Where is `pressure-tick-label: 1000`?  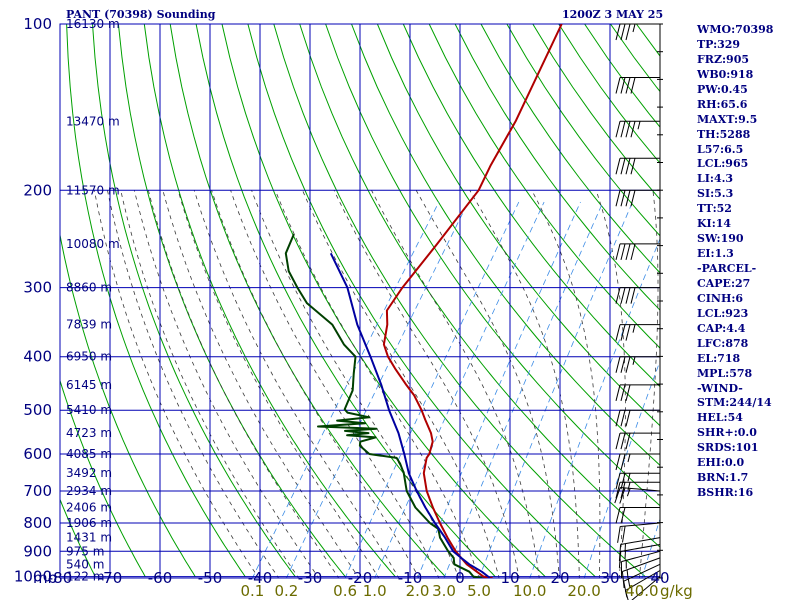 pressure-tick-label: 1000 is located at coordinates (33, 577).